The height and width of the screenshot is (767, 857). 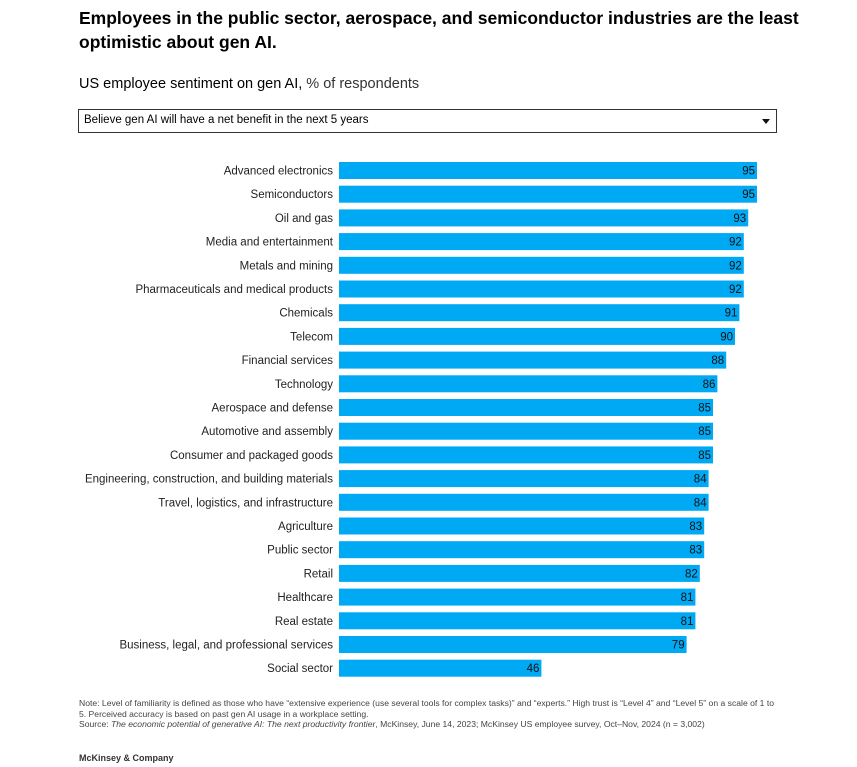 I want to click on category-label: Technology, so click(x=304, y=385).